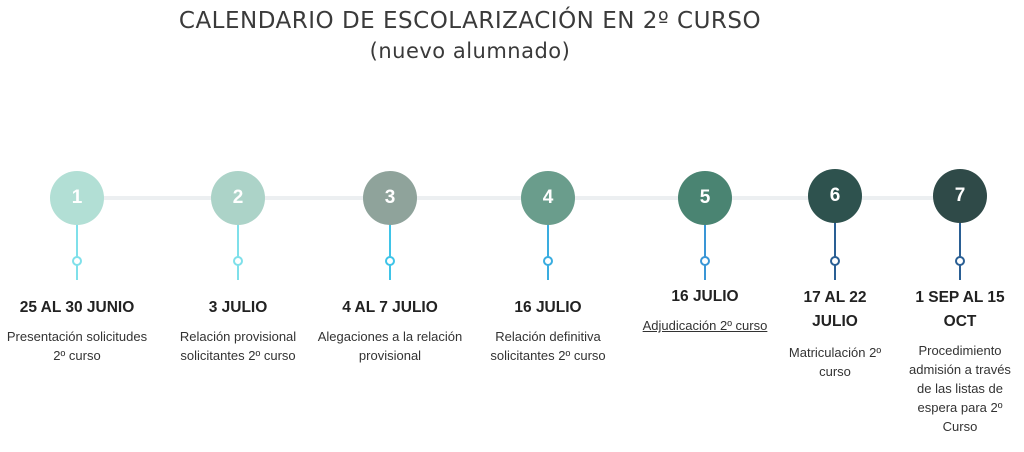 The width and height of the screenshot is (1024, 452). Describe the element at coordinates (77, 307) in the screenshot. I see `step-date: 25 AL 30 JUNIO` at that location.